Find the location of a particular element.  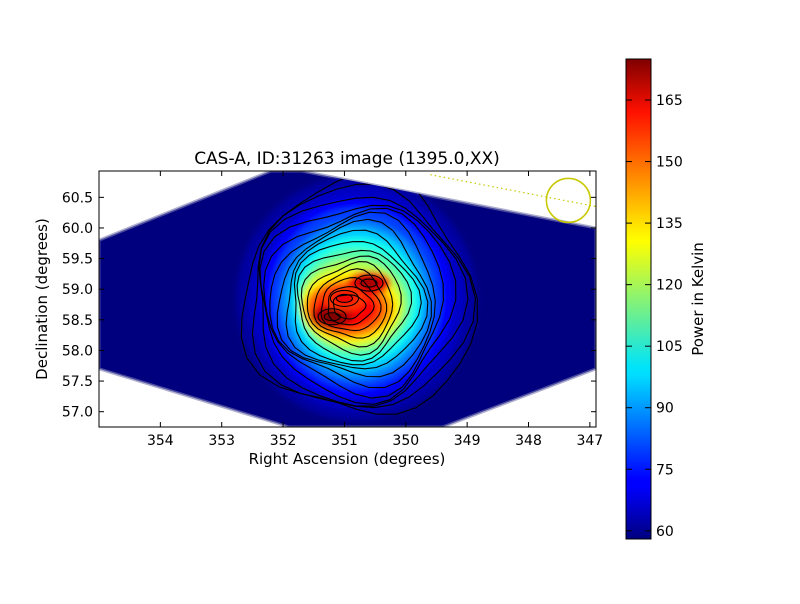

colorbar-tick-label: 90 is located at coordinates (665, 409).